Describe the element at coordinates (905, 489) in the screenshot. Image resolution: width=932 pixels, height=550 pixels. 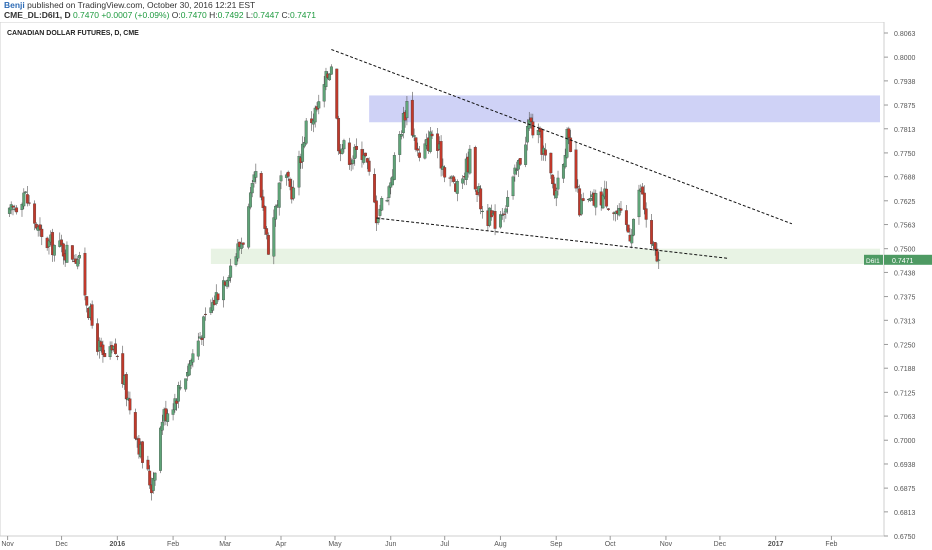
I see `price-tick-label: 0.6875` at that location.